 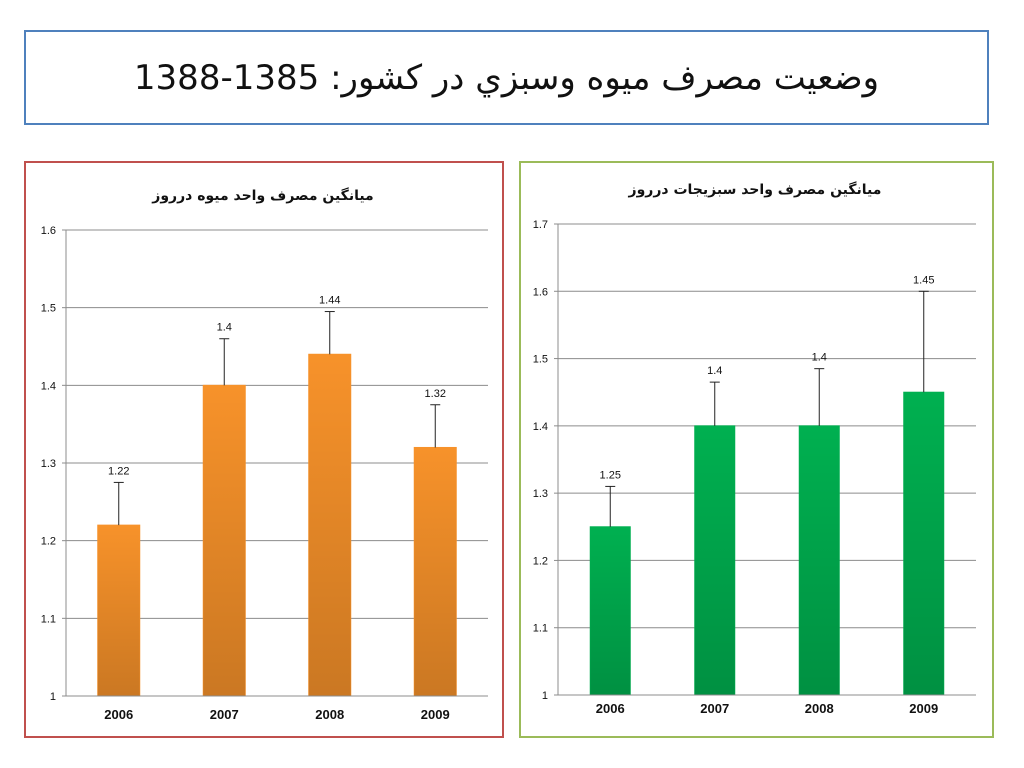 I want to click on slide-title-box: وضعيت مصرف ميوه وسبزي در كشور: 1385-1388, so click(x=506, y=77).